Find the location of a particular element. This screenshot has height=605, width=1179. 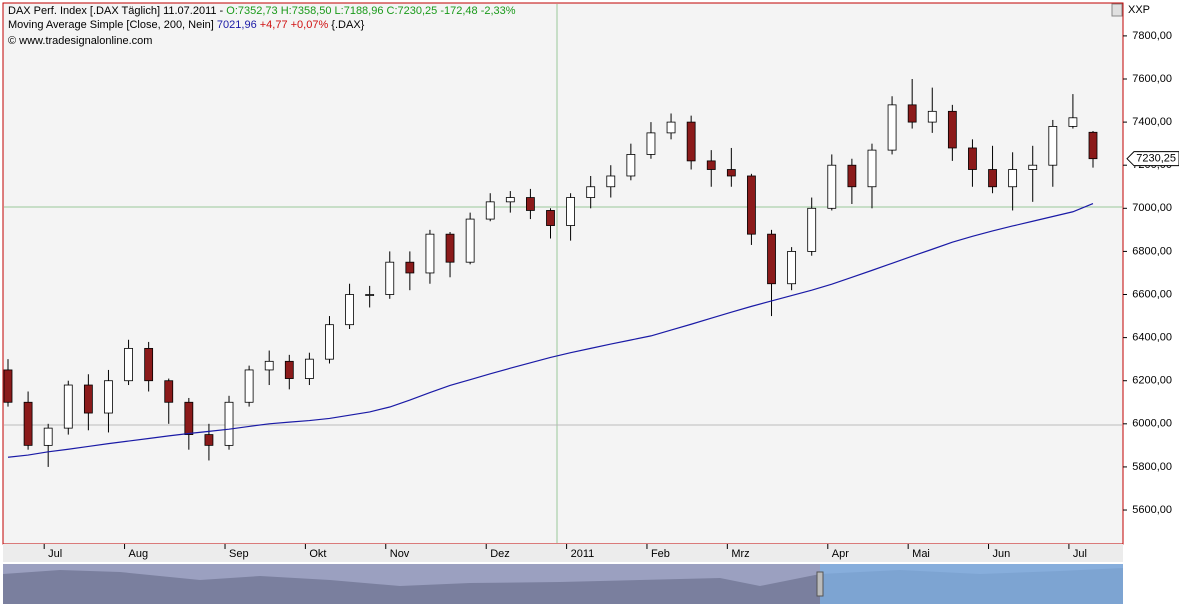

y-tick-label: 5800,00 is located at coordinates (1152, 467).